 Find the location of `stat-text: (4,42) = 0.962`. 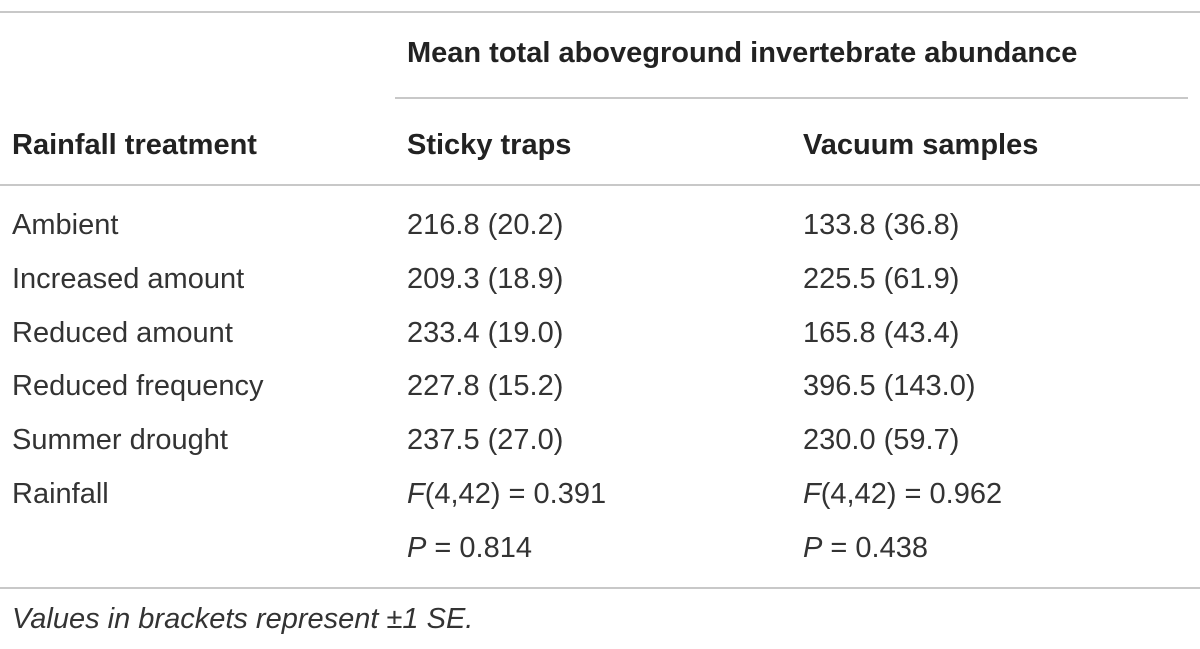

stat-text: (4,42) = 0.962 is located at coordinates (911, 494).